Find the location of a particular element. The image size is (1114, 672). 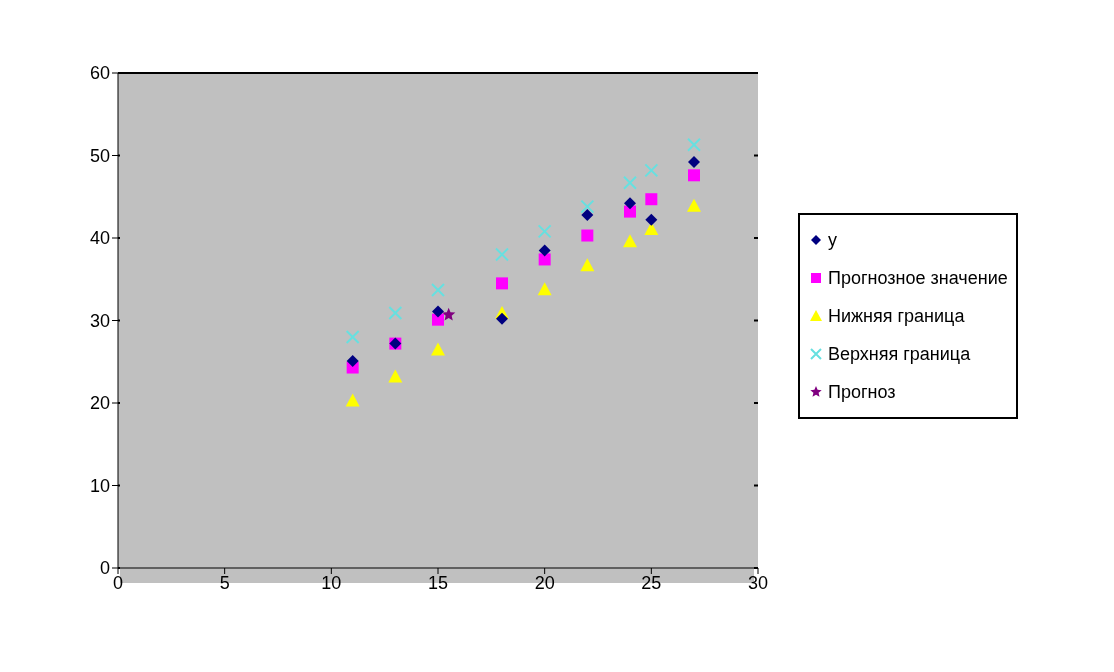

legend-label: Прогнозное значение is located at coordinates (918, 278).